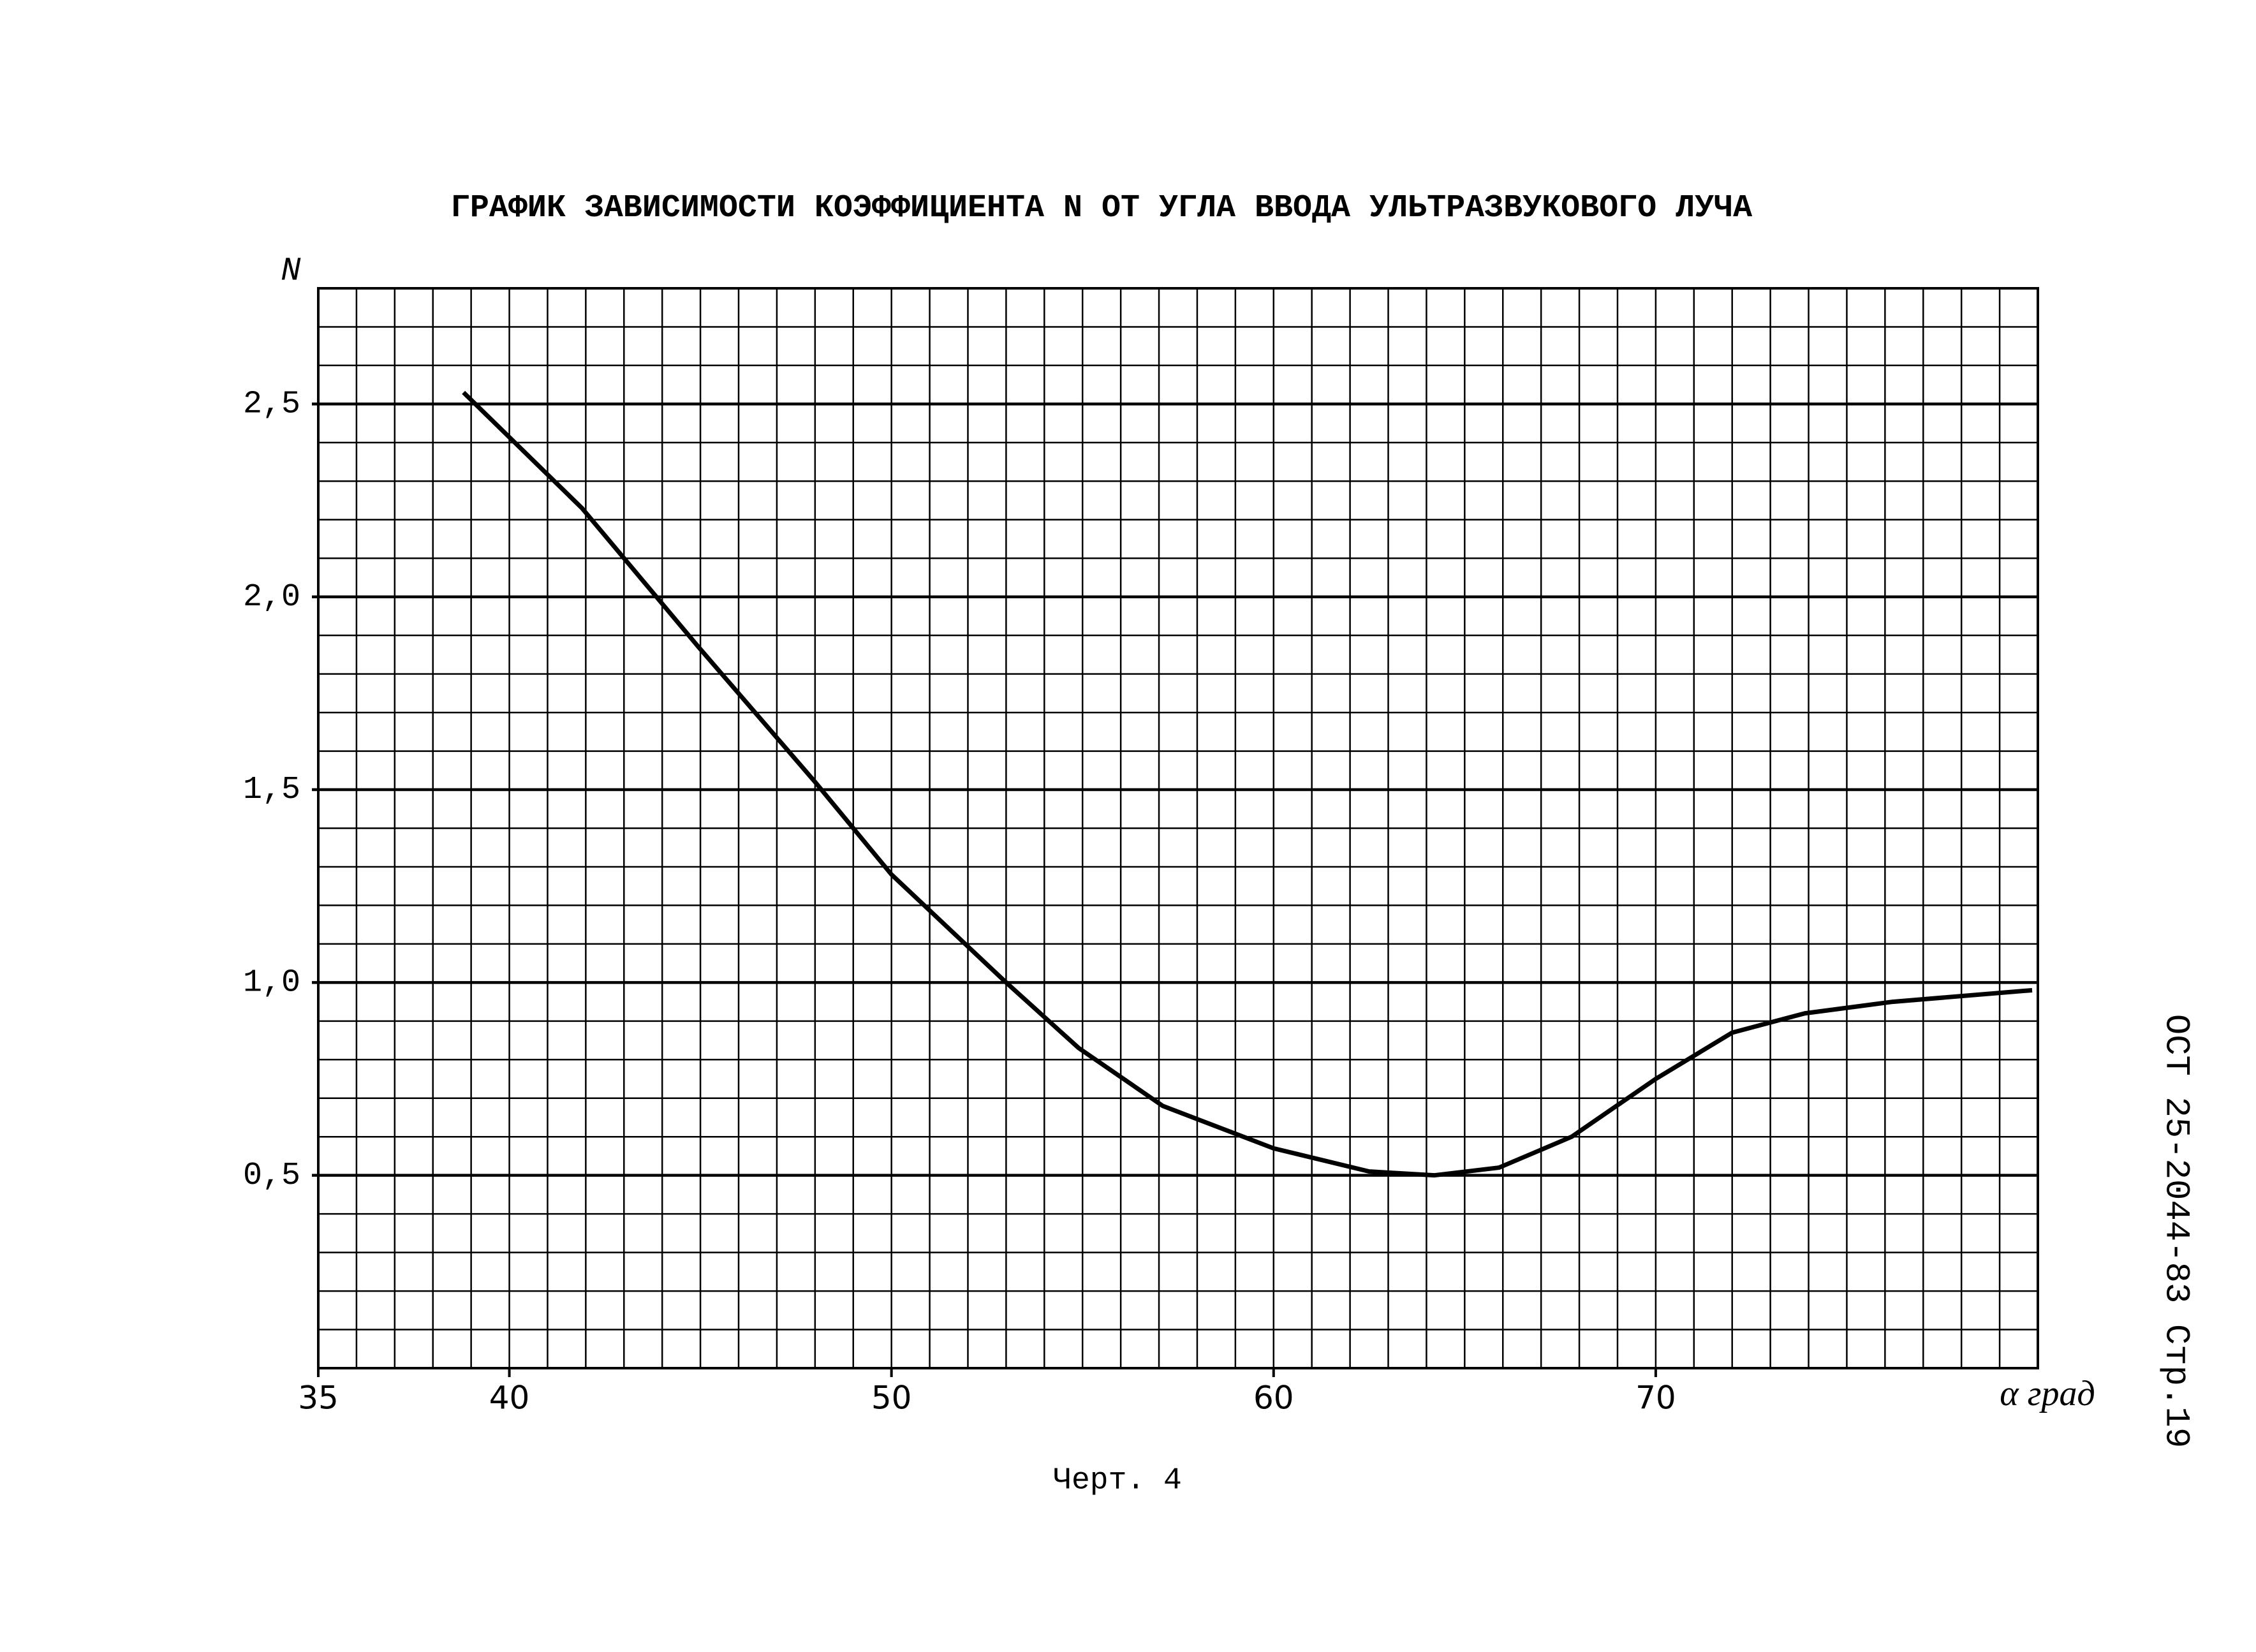 The image size is (2256, 1652). What do you see at coordinates (271, 983) in the screenshot?
I see `y-tick-label: 1,0` at bounding box center [271, 983].